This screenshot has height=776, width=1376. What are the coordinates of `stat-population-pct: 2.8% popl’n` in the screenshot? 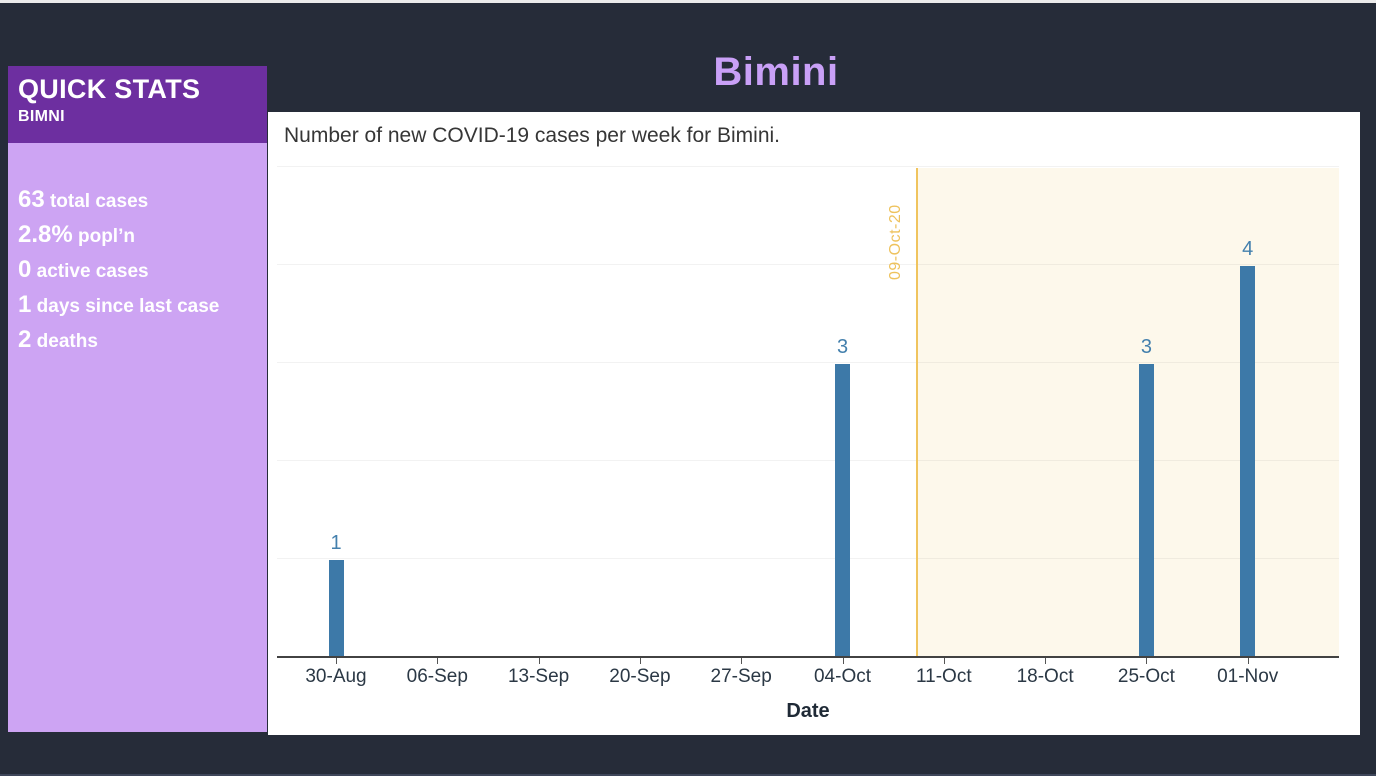 It's located at (76, 234).